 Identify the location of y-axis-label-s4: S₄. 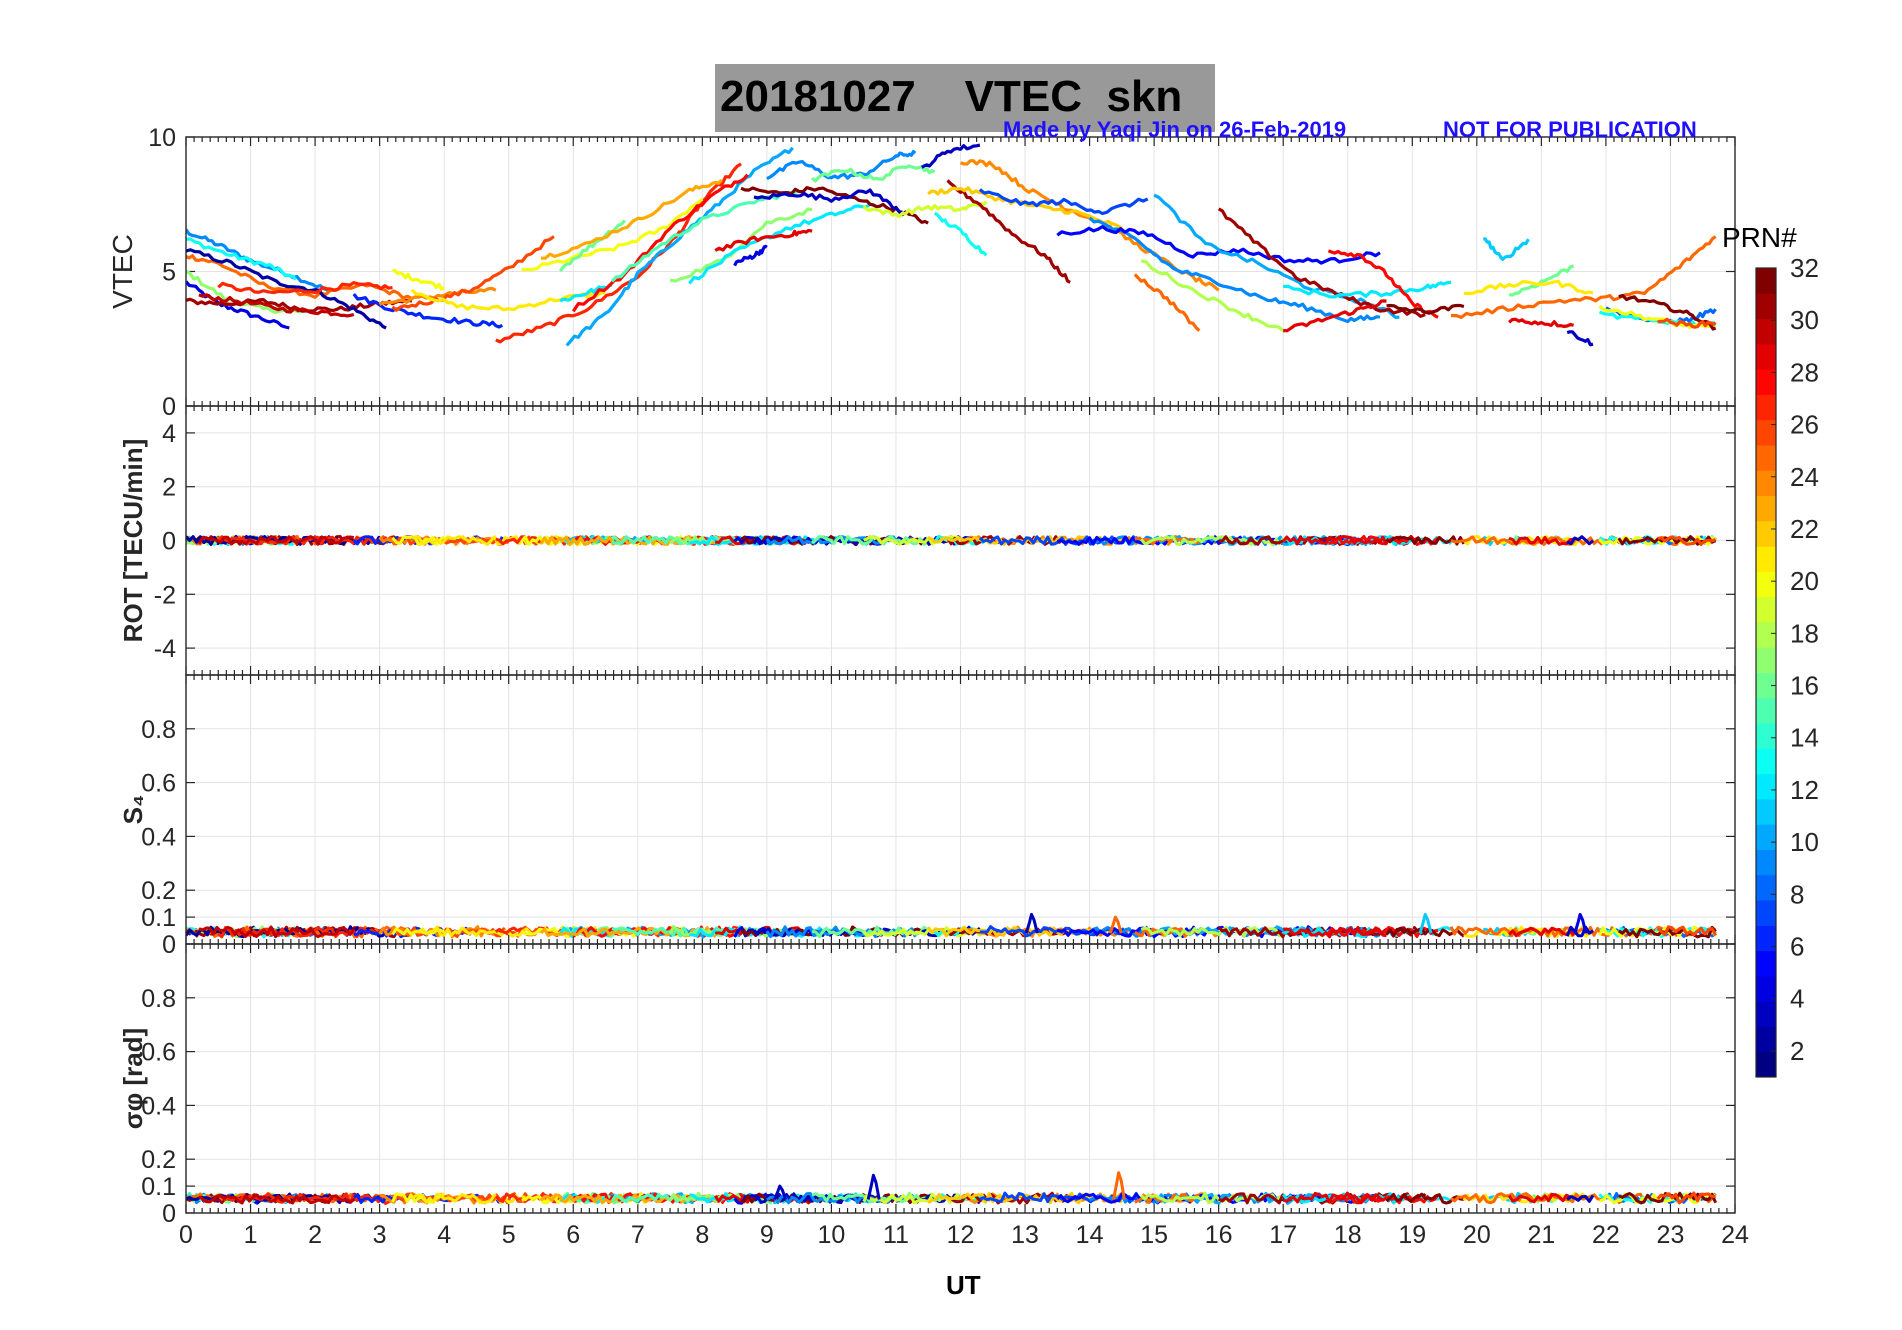
(133, 810).